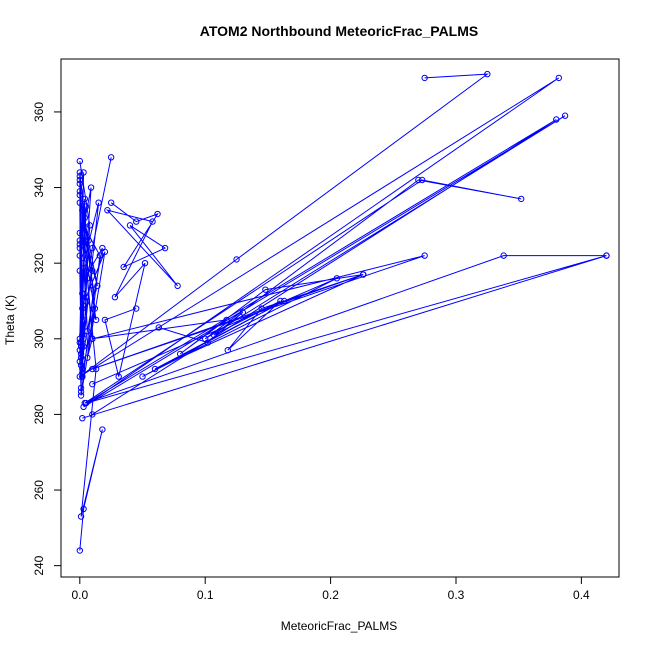 The height and width of the screenshot is (650, 650). Describe the element at coordinates (79, 595) in the screenshot. I see `x-tick-label: 0.0` at that location.